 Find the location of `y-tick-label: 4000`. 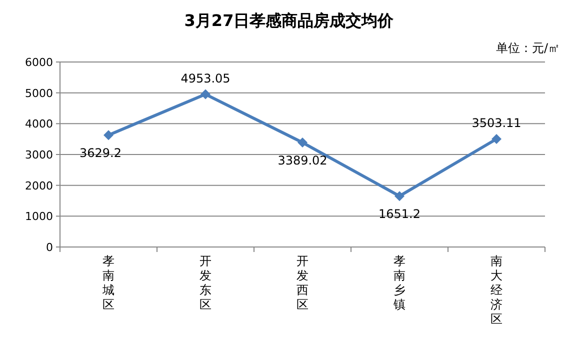

y-tick-label: 4000 is located at coordinates (39, 124).